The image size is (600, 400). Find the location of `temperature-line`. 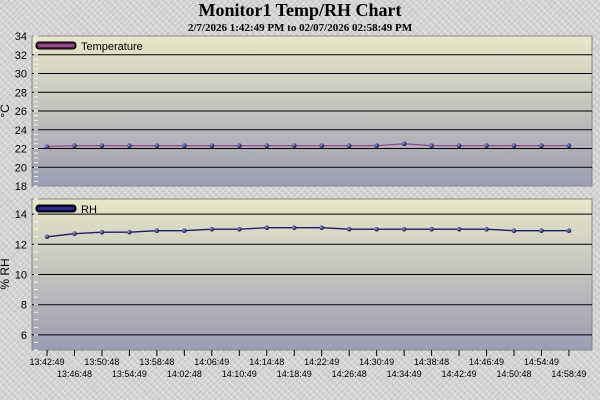

temperature-line is located at coordinates (307, 145).